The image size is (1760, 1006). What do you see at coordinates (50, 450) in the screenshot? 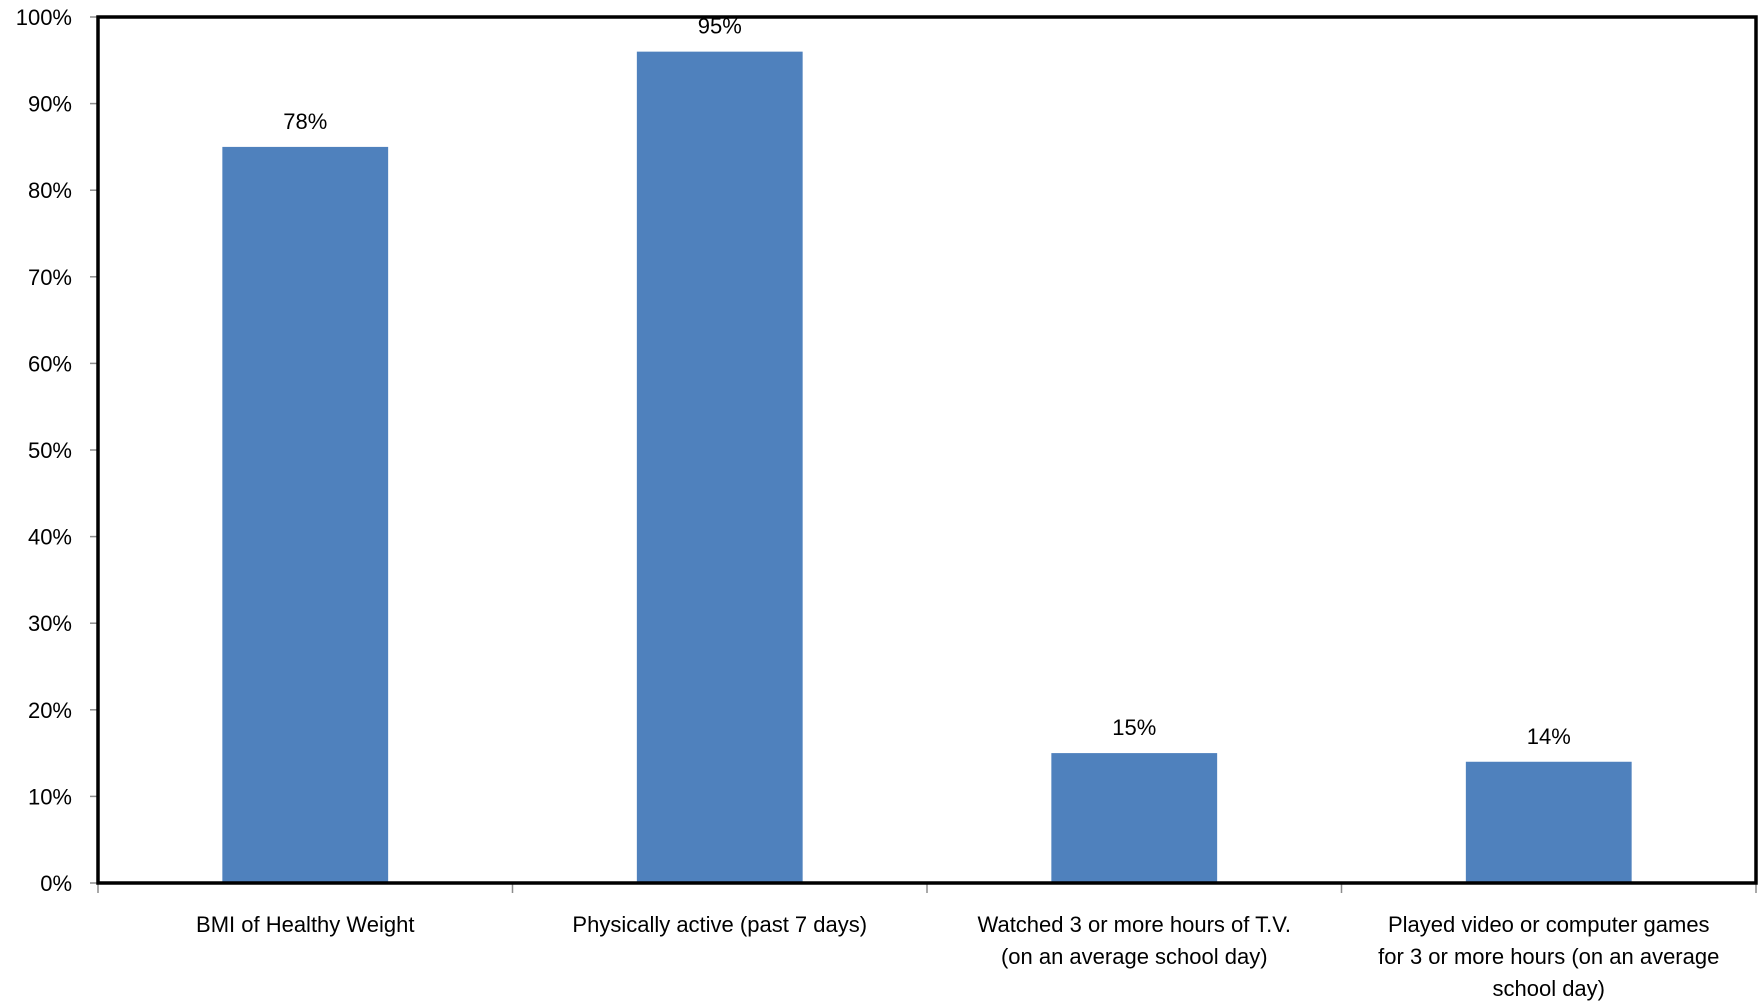
I see `y-tick-label: 50%` at bounding box center [50, 450].